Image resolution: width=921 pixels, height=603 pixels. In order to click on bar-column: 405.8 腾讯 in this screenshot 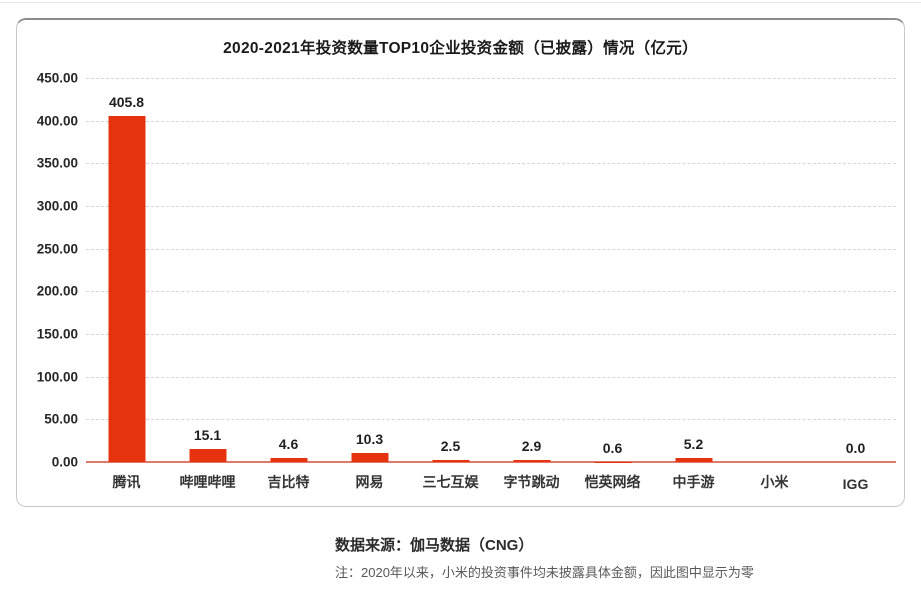, I will do `click(126, 284)`.